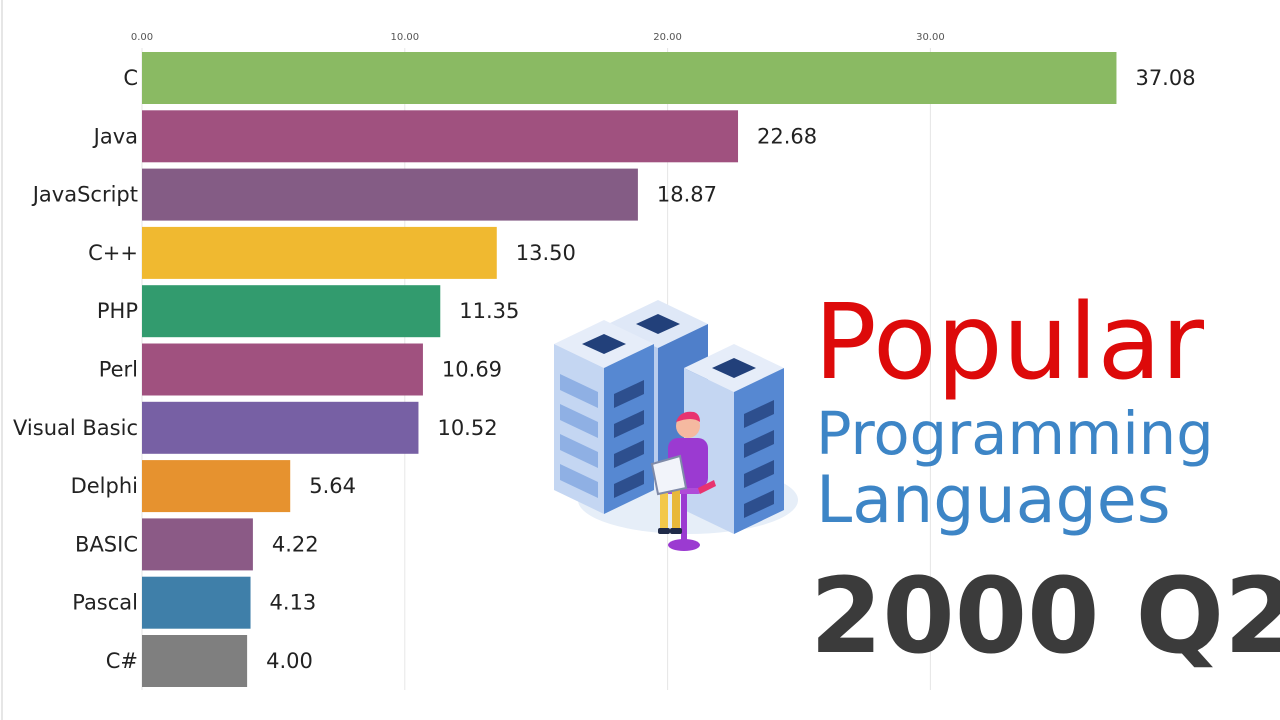 The image size is (1280, 720). What do you see at coordinates (1165, 78) in the screenshot?
I see `value-label: 37.08` at bounding box center [1165, 78].